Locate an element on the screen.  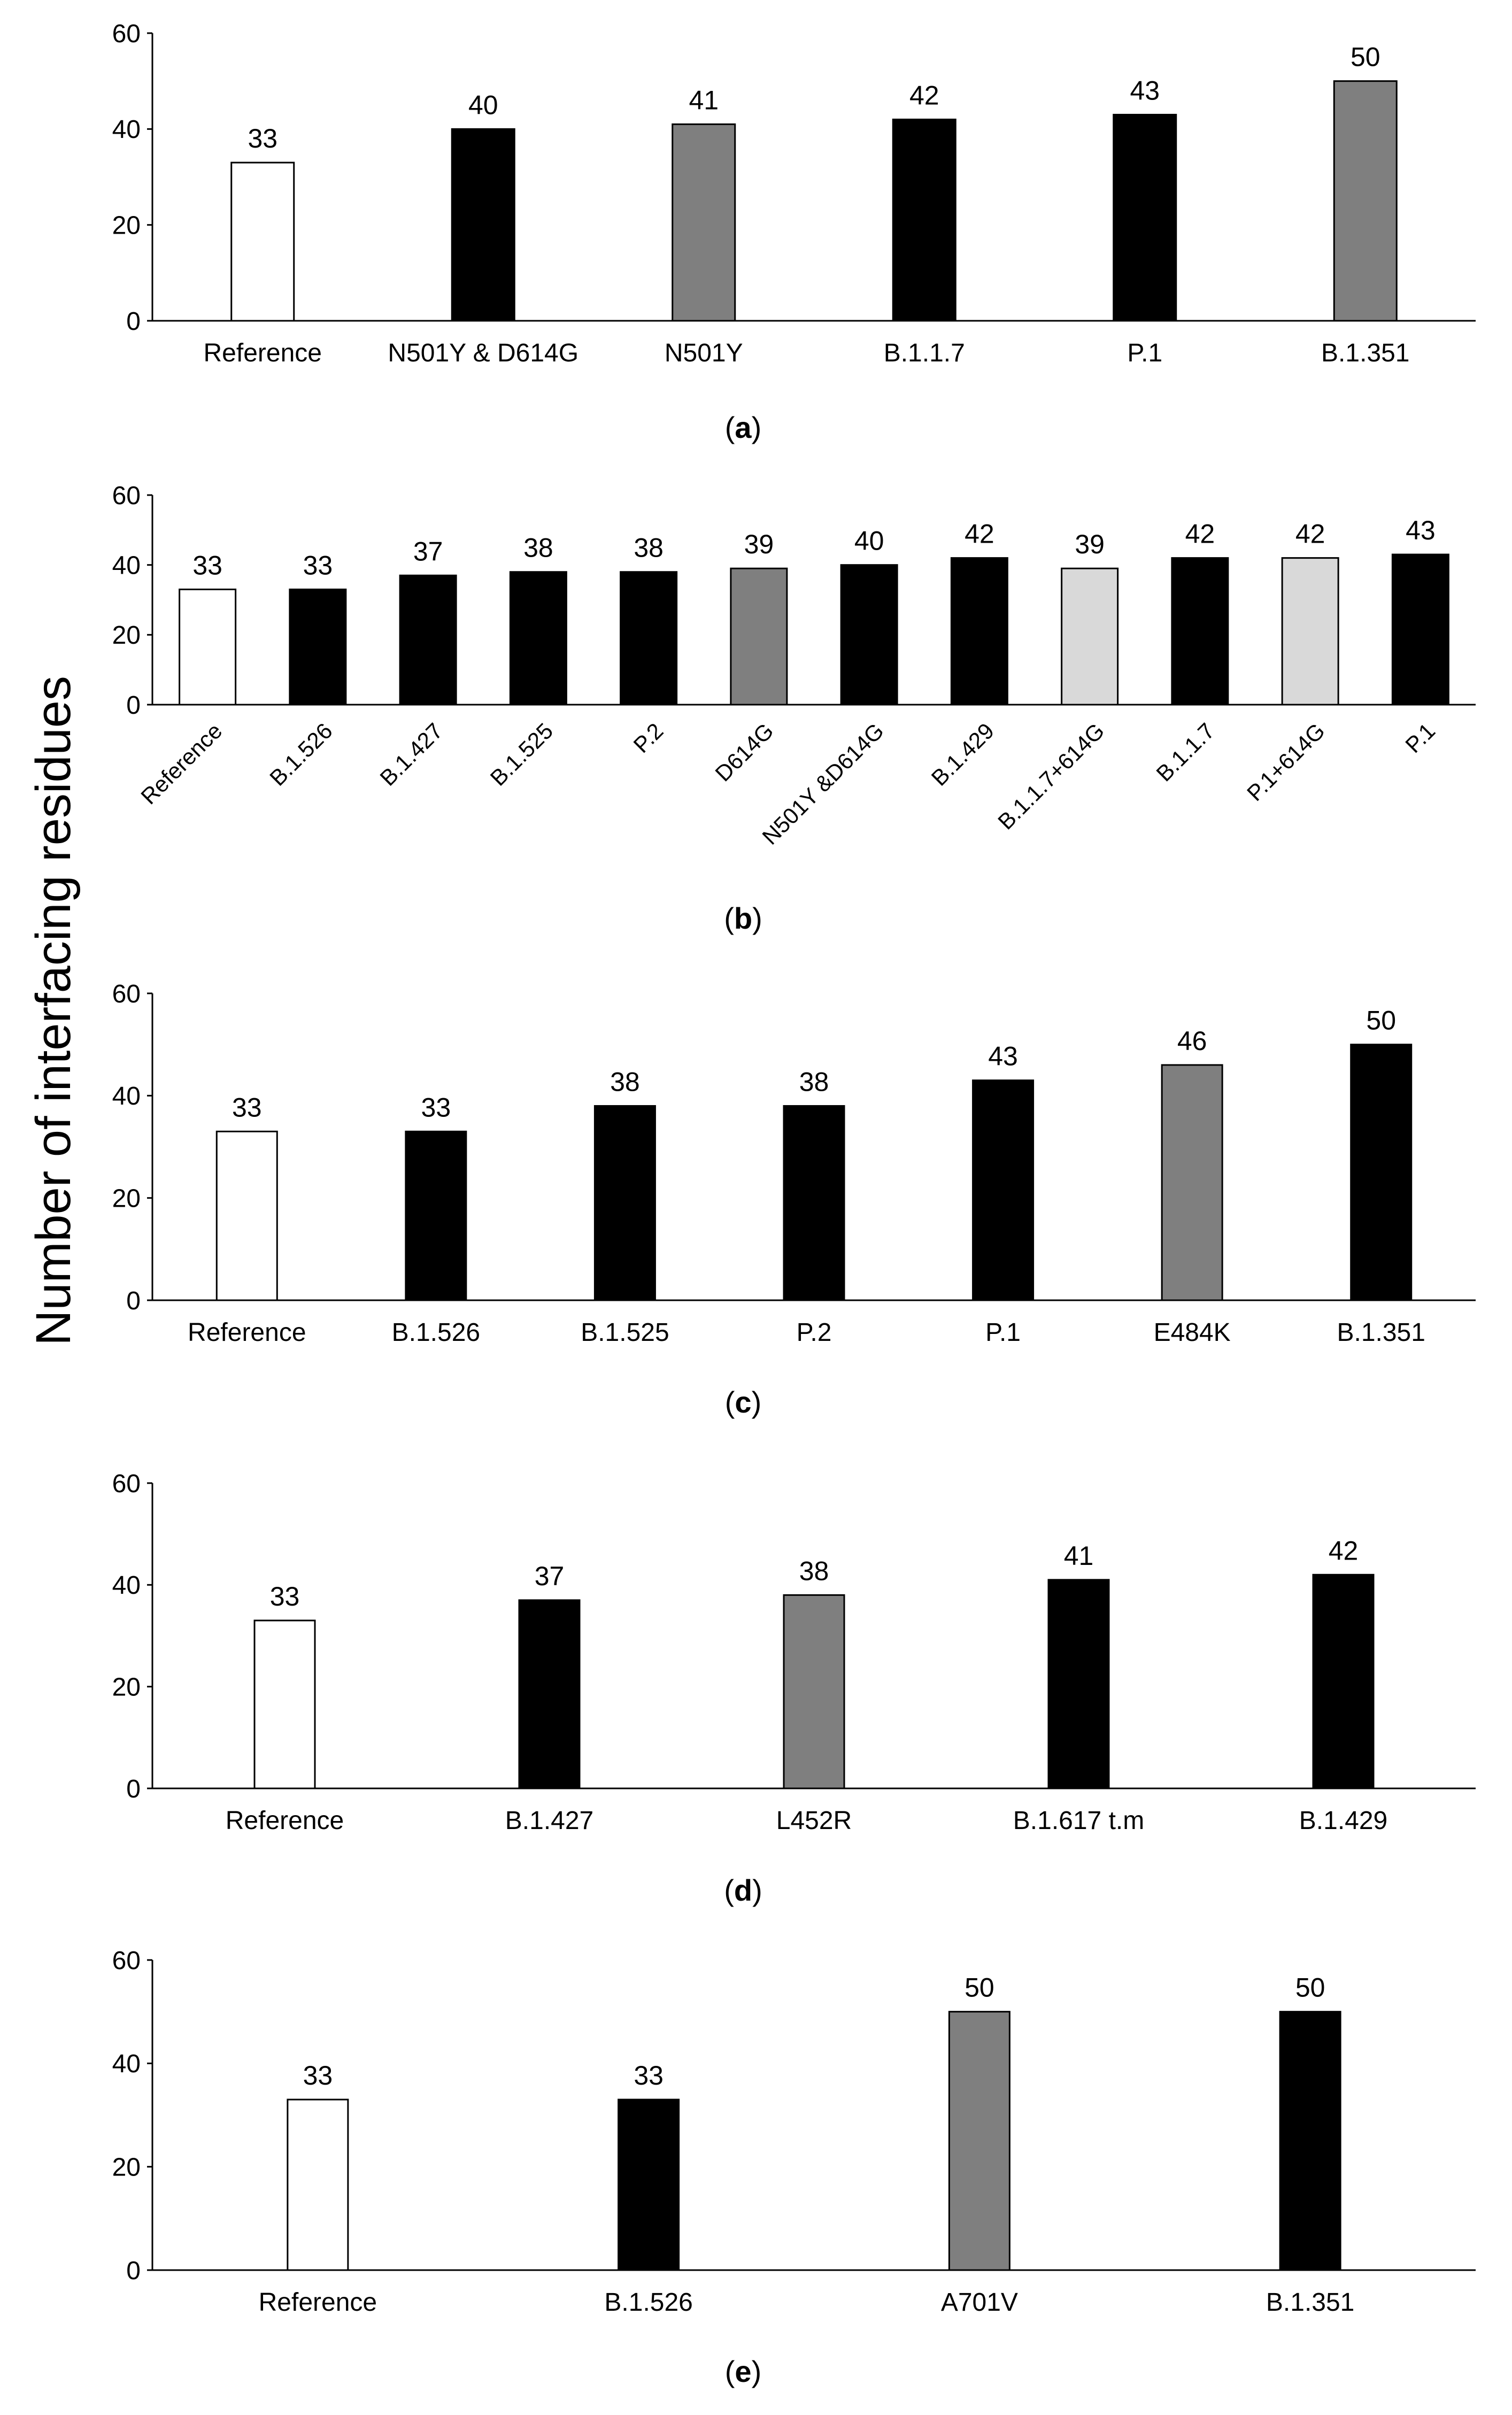
y-tick-label-a-1: 20 is located at coordinates (127, 226).